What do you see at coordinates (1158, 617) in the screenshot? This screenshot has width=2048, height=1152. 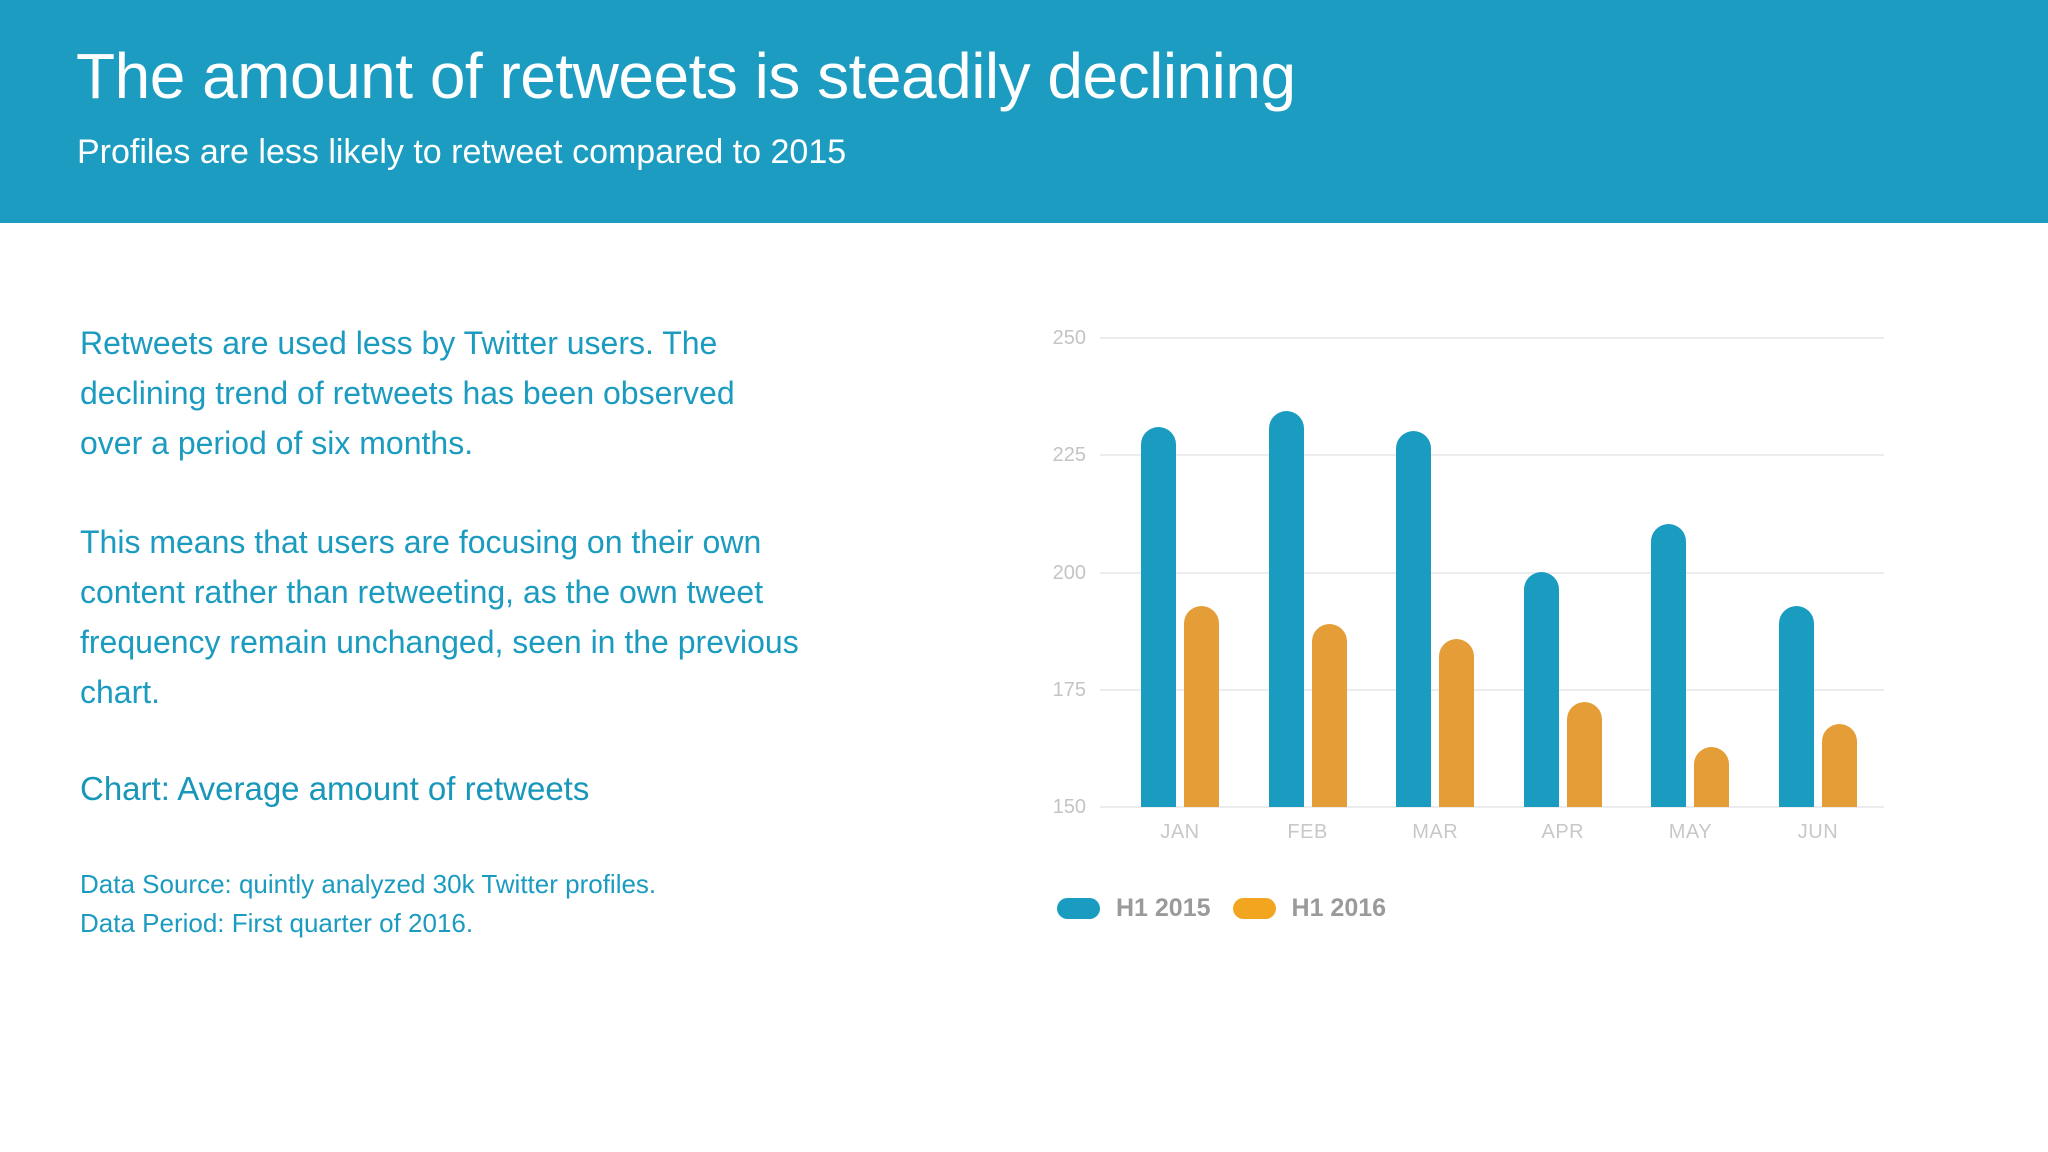 I see `bar-jan-h1-2015` at bounding box center [1158, 617].